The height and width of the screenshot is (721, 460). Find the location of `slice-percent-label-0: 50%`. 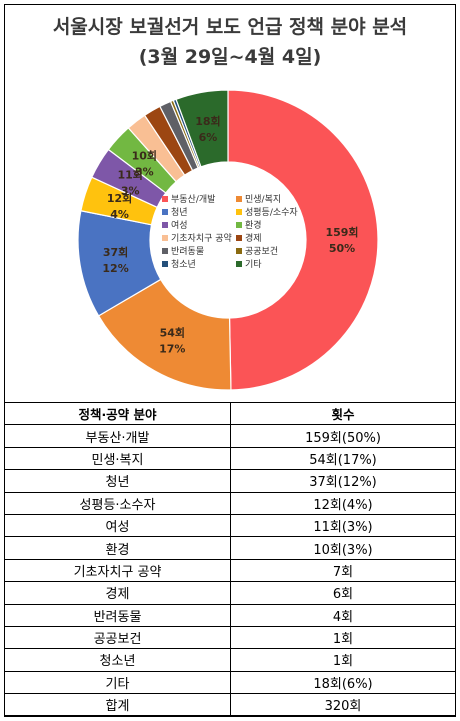

slice-percent-label-0: 50% is located at coordinates (342, 248).